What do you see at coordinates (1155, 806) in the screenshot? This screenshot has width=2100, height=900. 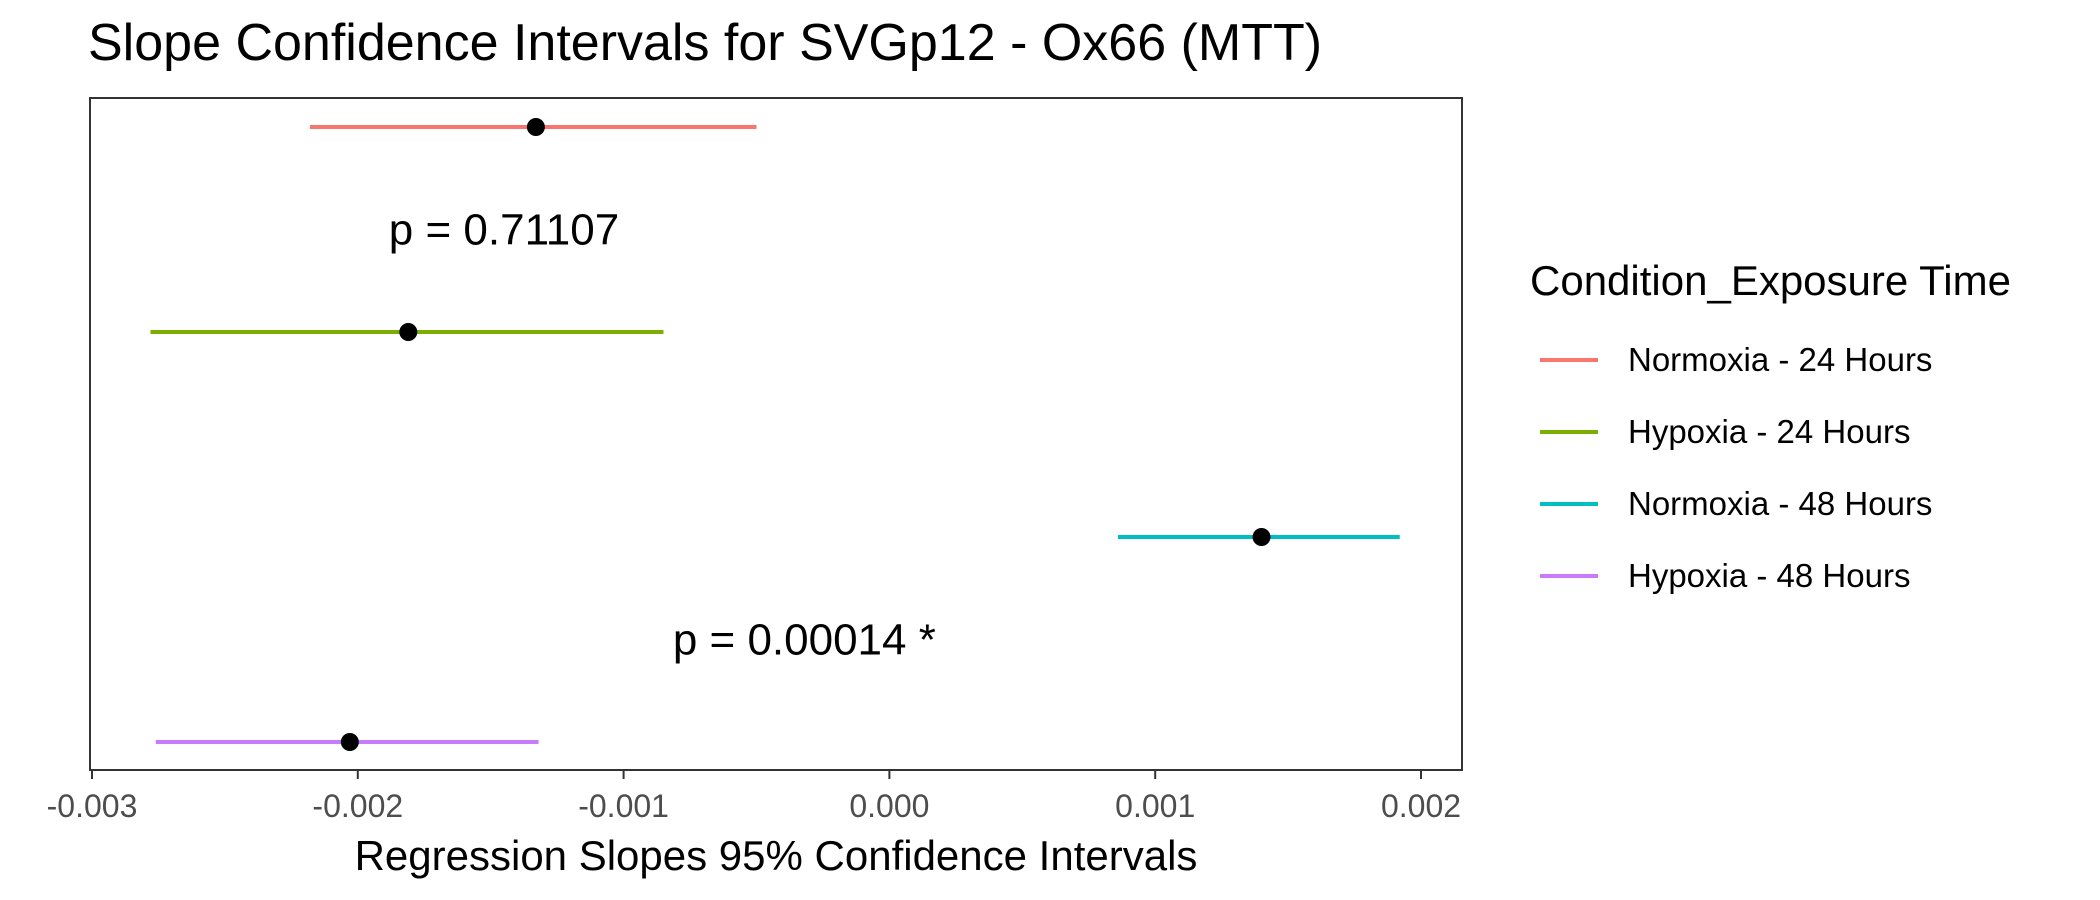 I see `x-tick-label: 0.001` at bounding box center [1155, 806].